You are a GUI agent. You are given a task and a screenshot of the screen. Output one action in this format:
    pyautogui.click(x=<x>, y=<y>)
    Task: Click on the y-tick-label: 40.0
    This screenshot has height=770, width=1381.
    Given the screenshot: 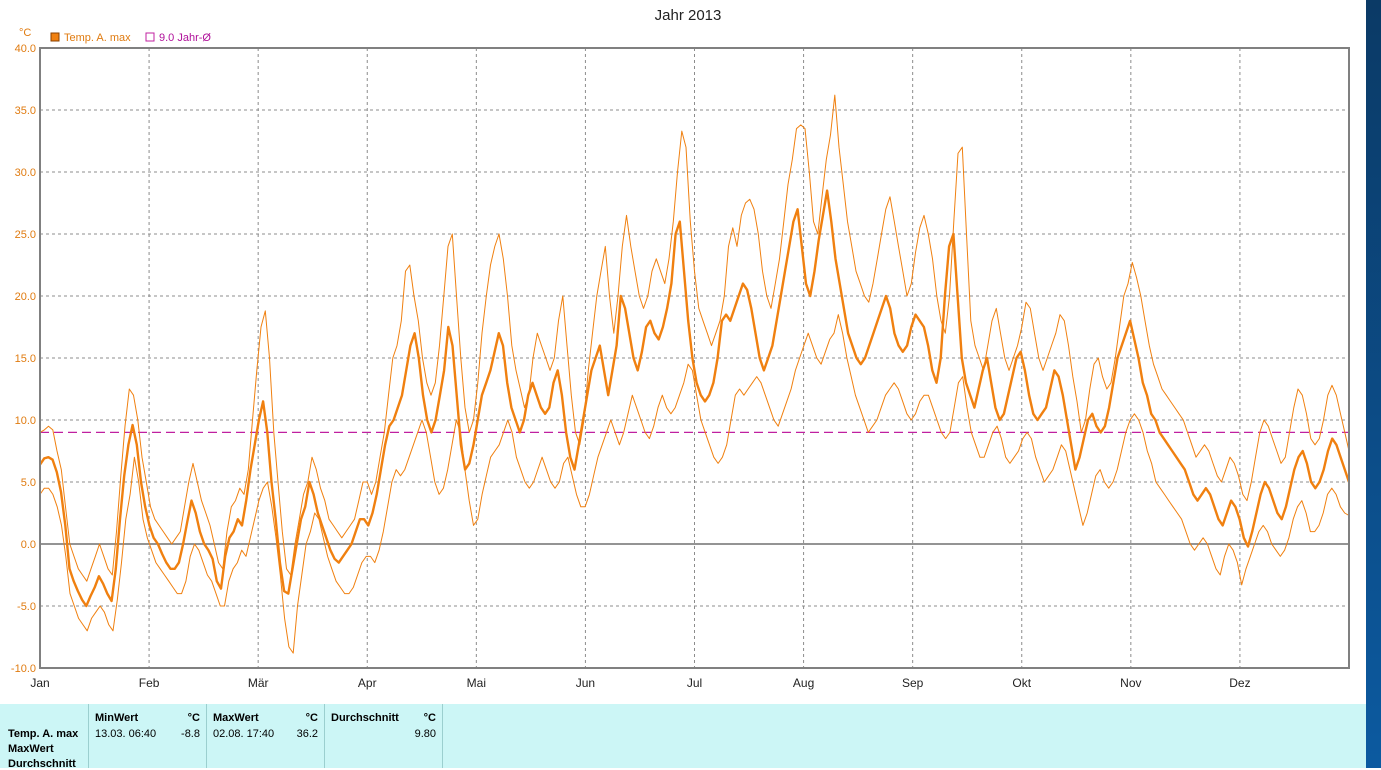 What is the action you would take?
    pyautogui.click(x=25, y=49)
    